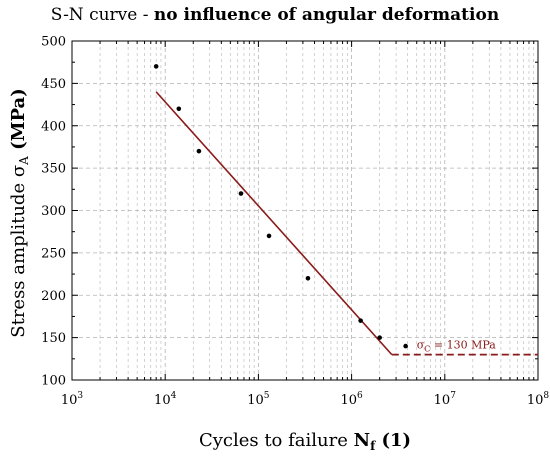  What do you see at coordinates (72, 399) in the screenshot?
I see `x-tick-label: 10³` at bounding box center [72, 399].